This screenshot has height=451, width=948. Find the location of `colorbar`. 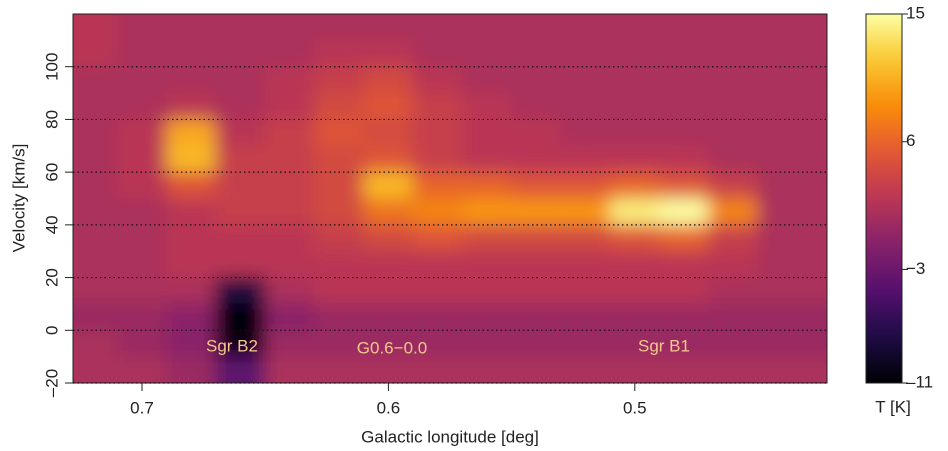

colorbar is located at coordinates (884, 198).